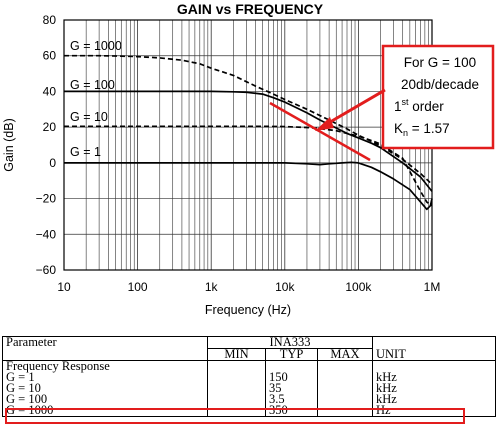 This screenshot has height=444, width=500. What do you see at coordinates (46, 234) in the screenshot?
I see `y-tick-label: −40` at bounding box center [46, 234].